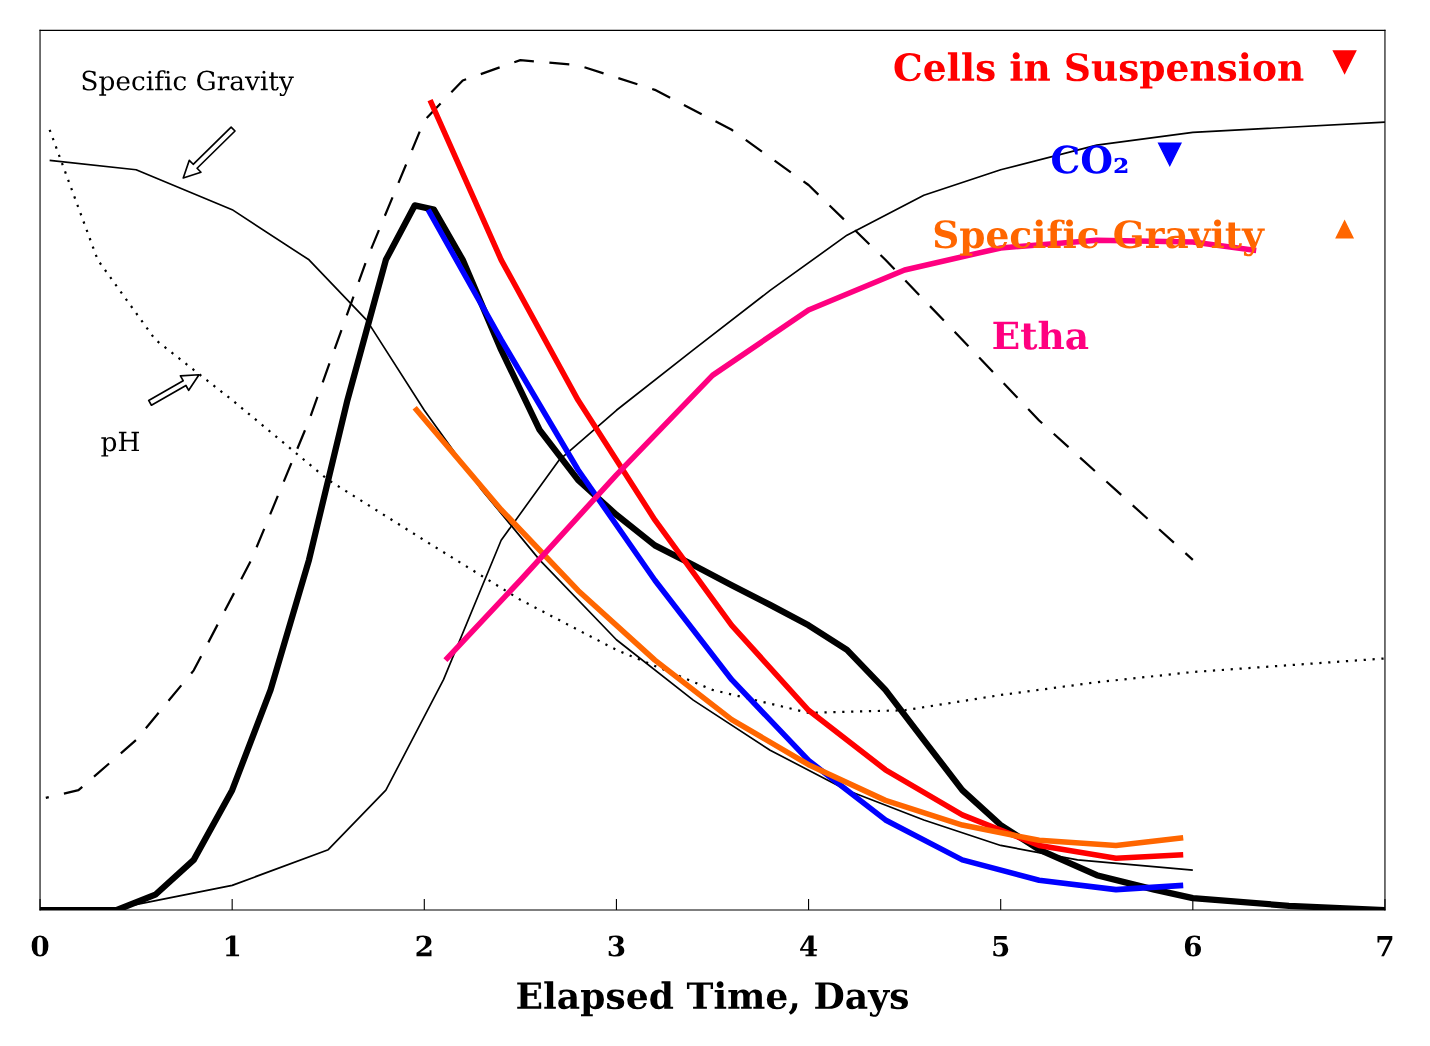 The image size is (1430, 1046). I want to click on x-tick-label: 5, so click(1001, 946).